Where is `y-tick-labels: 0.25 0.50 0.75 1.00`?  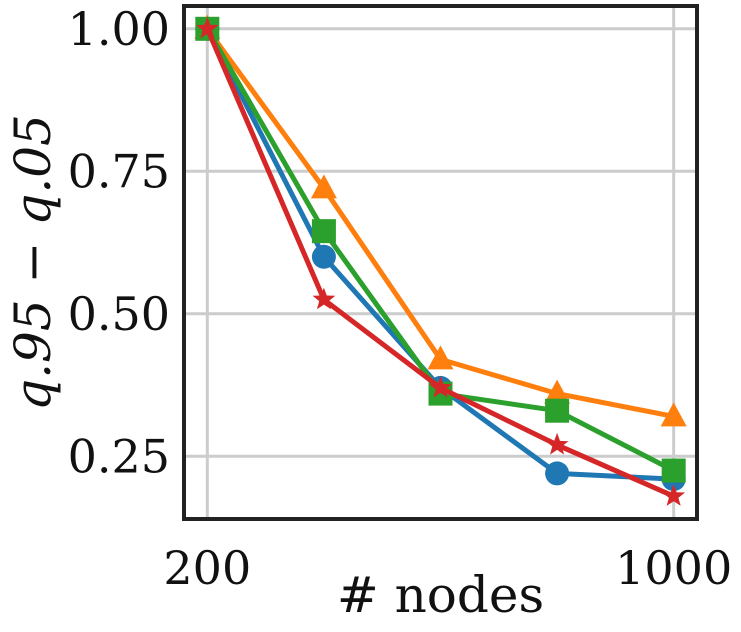
y-tick-labels: 0.25 0.50 0.75 1.00 is located at coordinates (119, 242).